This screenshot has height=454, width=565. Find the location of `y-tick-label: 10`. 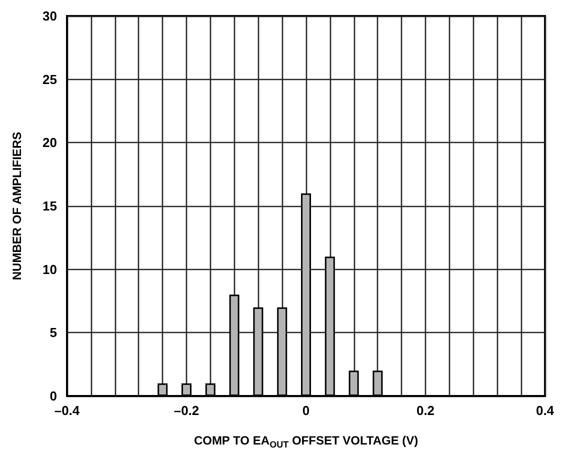

y-tick-label: 10 is located at coordinates (49, 269).